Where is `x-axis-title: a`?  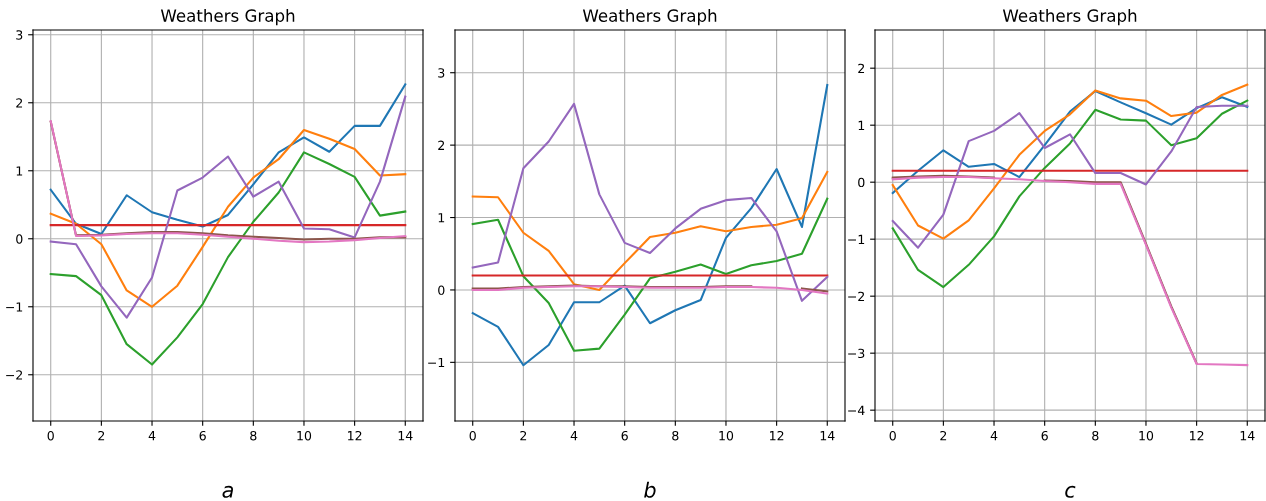 x-axis-title: a is located at coordinates (228, 491).